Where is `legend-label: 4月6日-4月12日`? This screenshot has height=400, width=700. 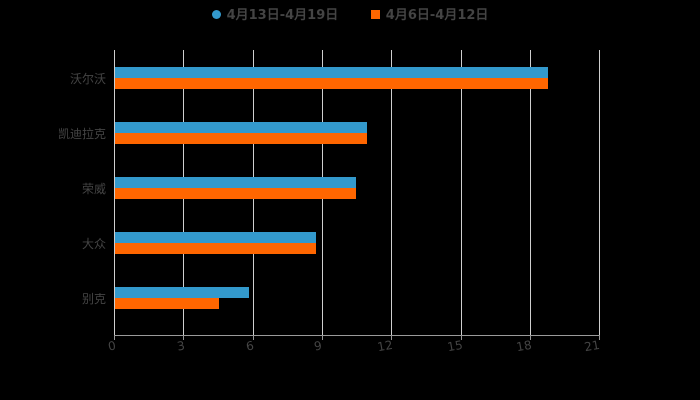
legend-label: 4月6日-4月12日 is located at coordinates (437, 15).